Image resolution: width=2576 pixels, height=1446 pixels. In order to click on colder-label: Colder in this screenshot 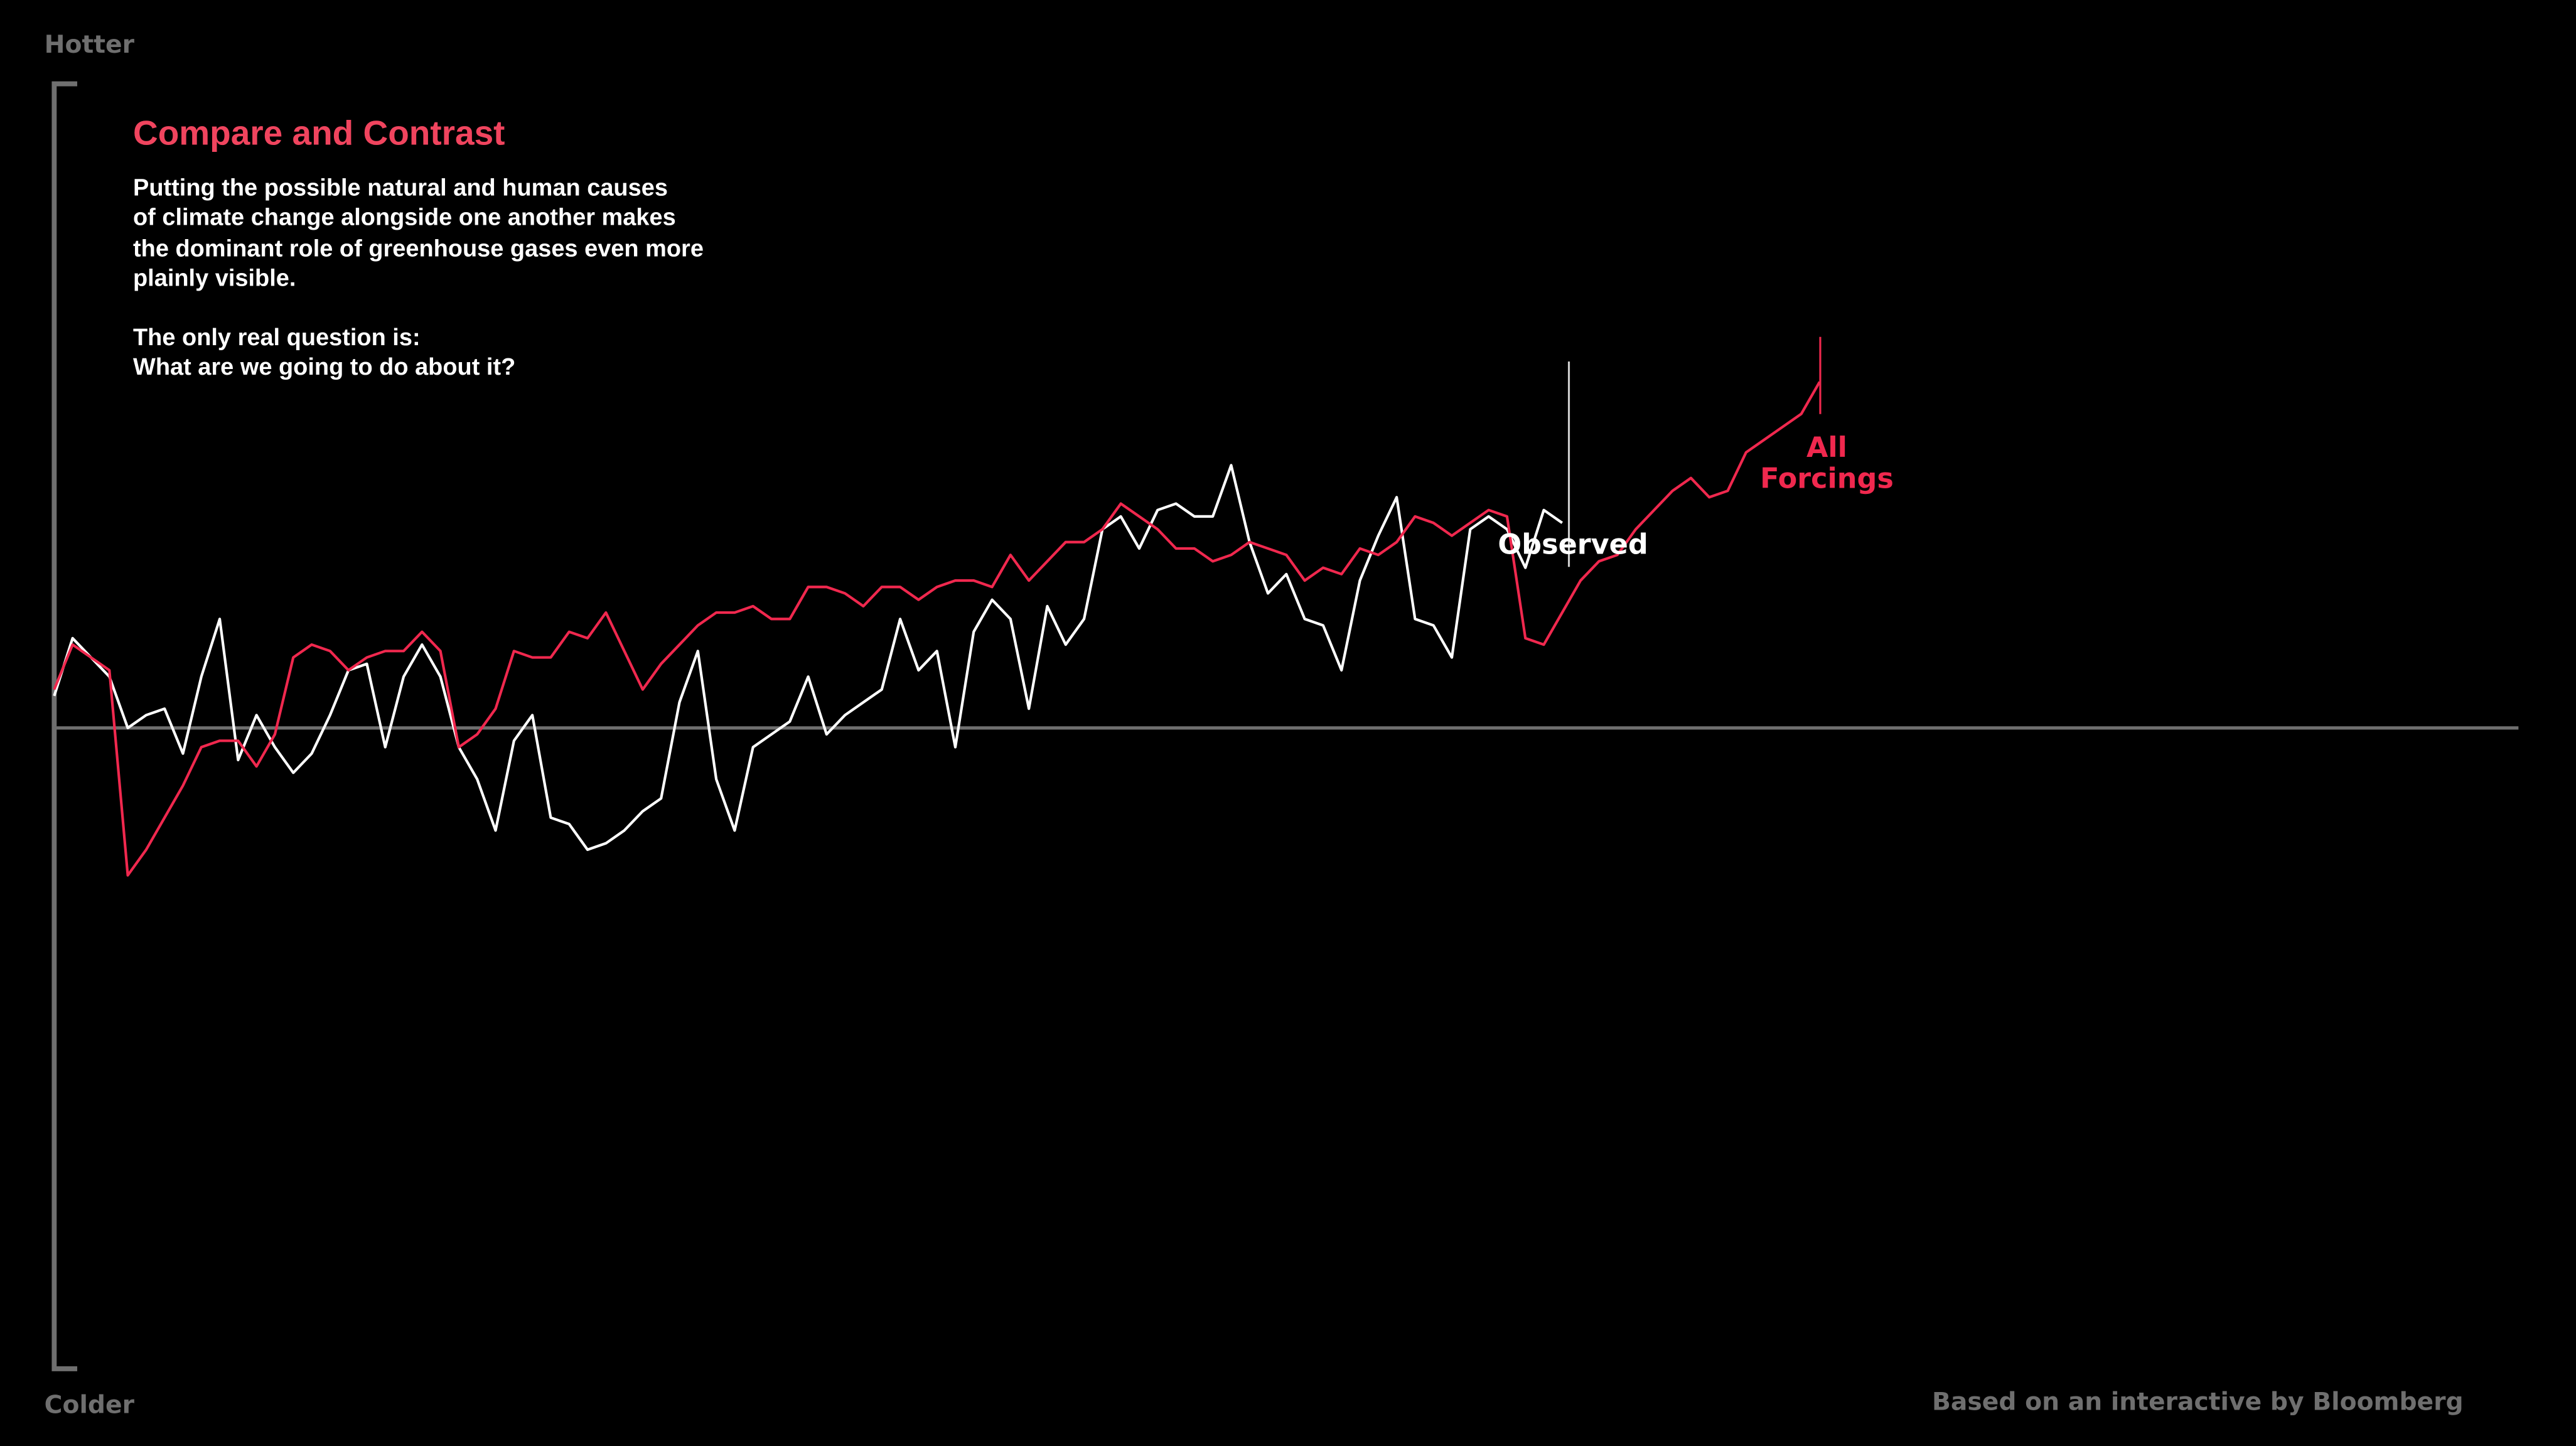, I will do `click(89, 1405)`.